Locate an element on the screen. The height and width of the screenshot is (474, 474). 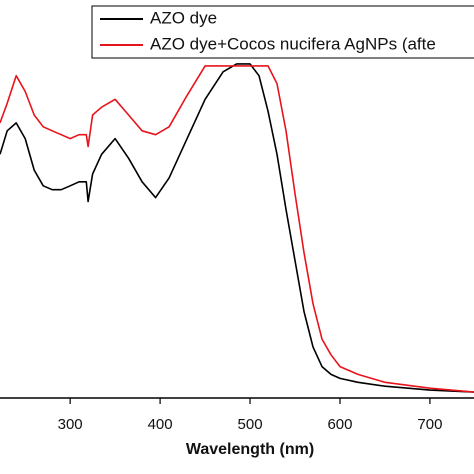
legend-box is located at coordinates (282, 32).